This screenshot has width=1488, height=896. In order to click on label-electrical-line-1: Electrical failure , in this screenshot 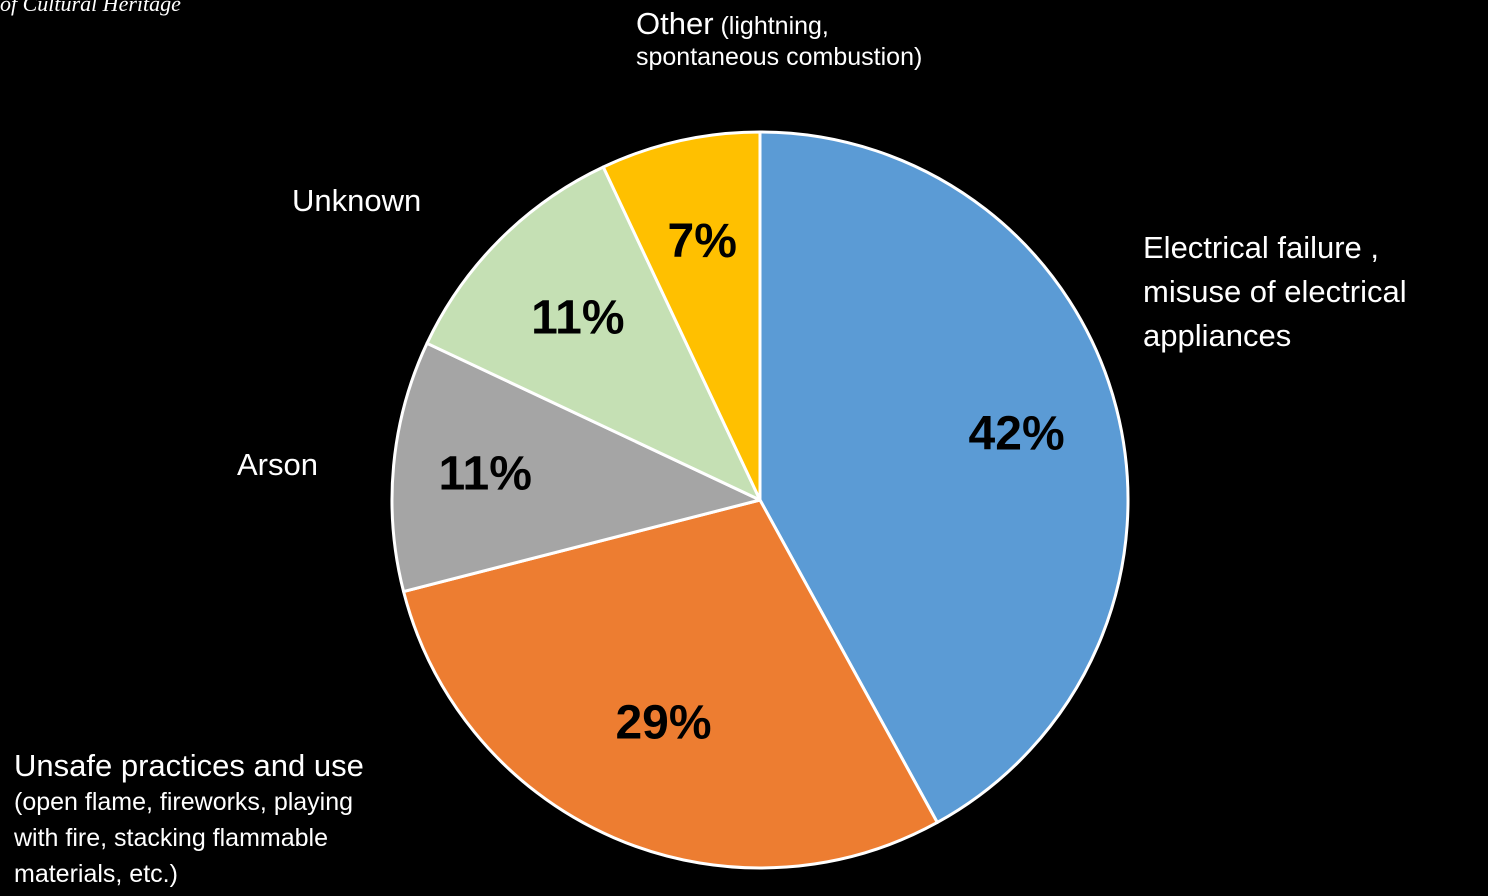, I will do `click(1261, 247)`.